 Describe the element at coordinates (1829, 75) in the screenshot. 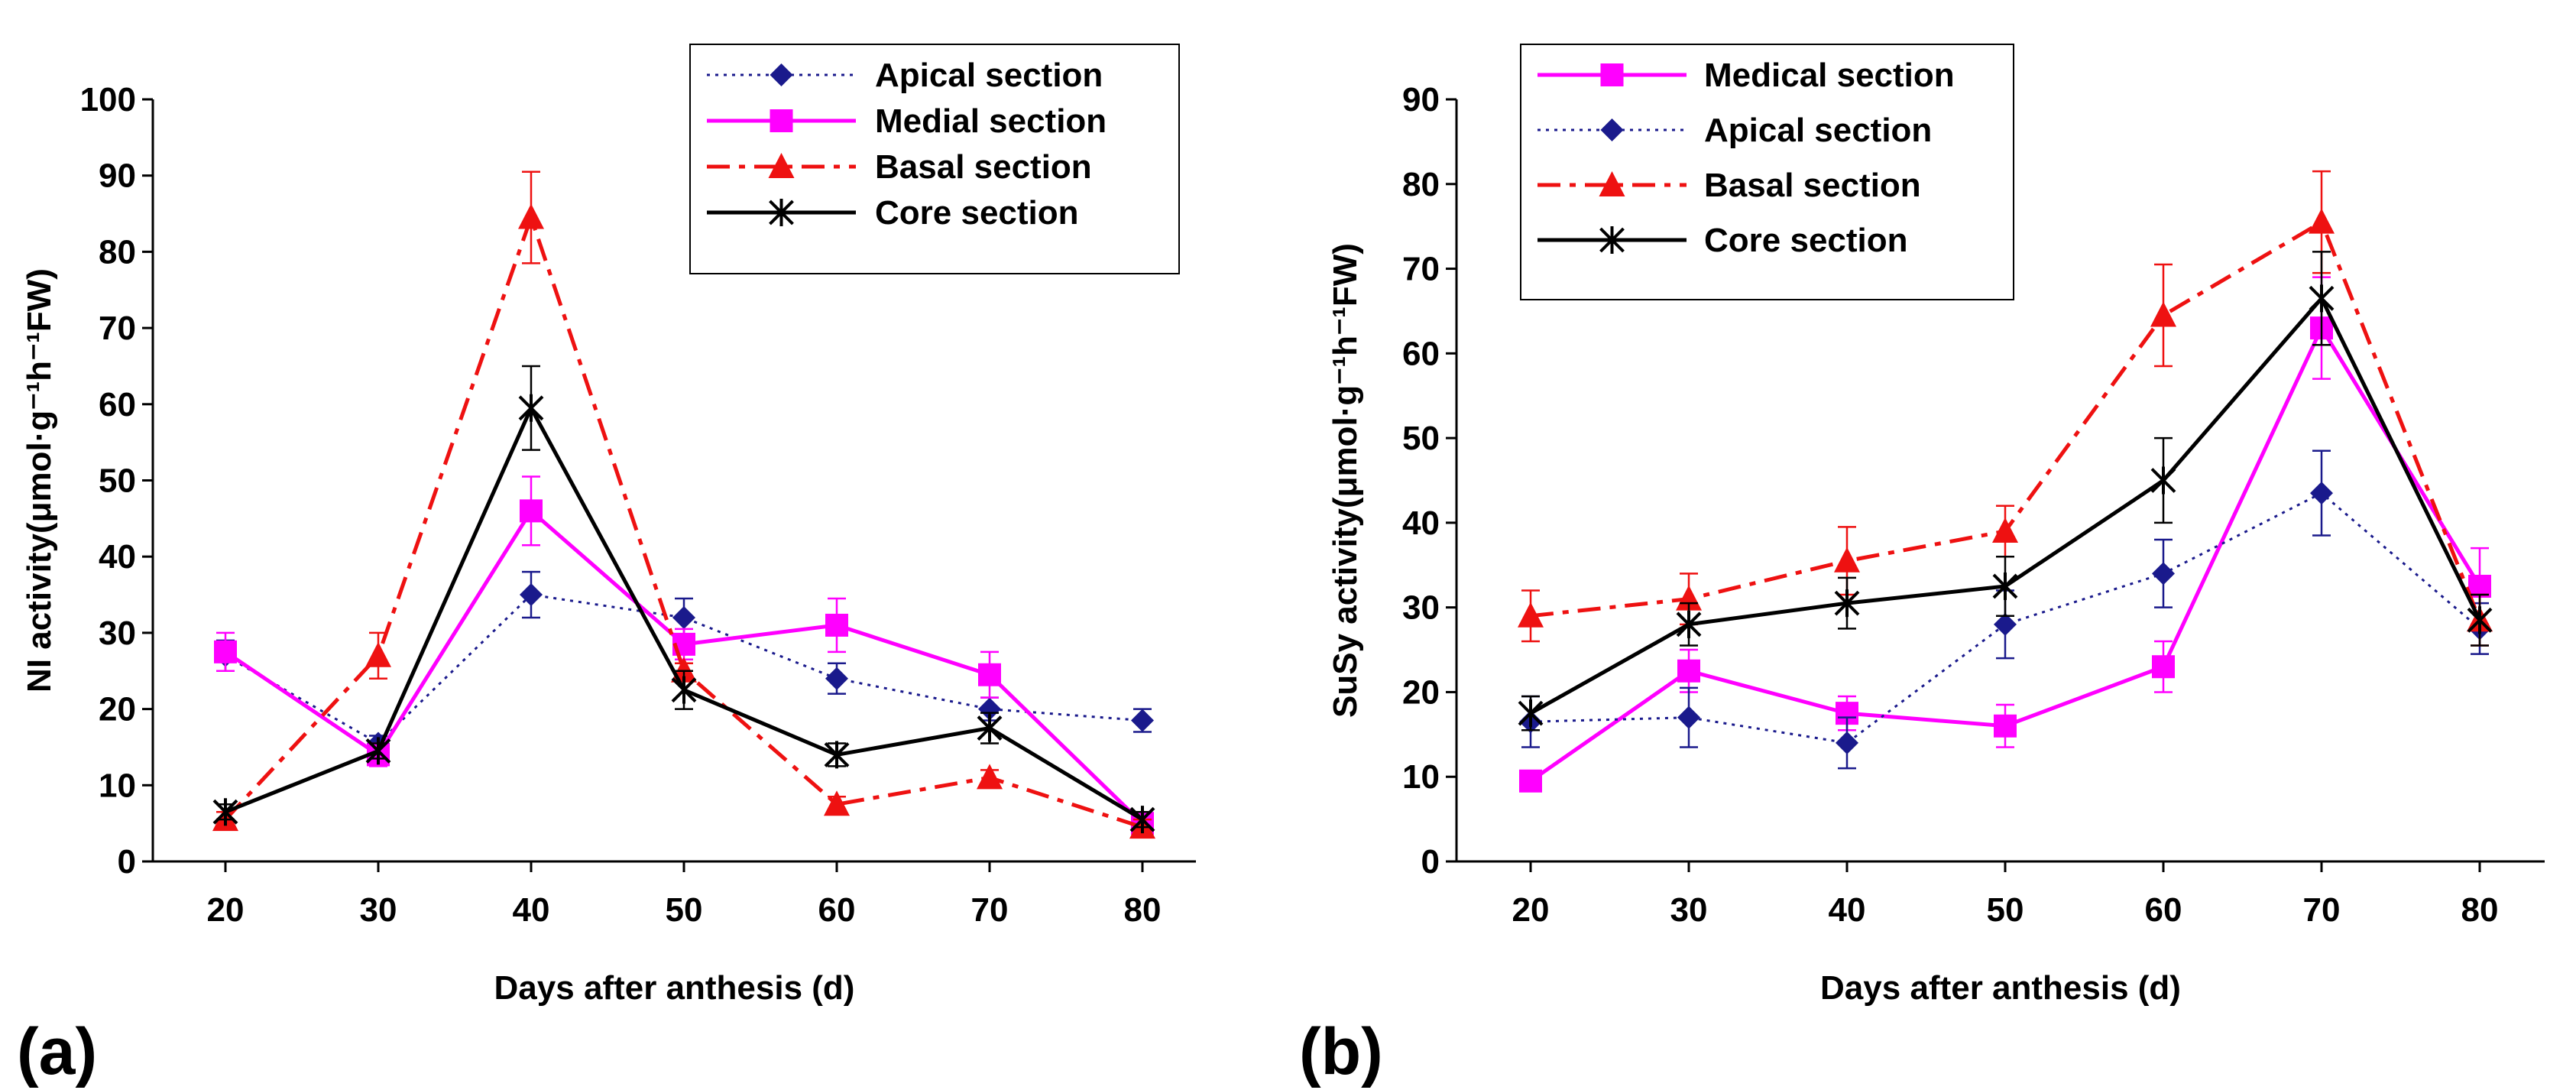

I see `legend-label-medical-section: Medical section` at that location.